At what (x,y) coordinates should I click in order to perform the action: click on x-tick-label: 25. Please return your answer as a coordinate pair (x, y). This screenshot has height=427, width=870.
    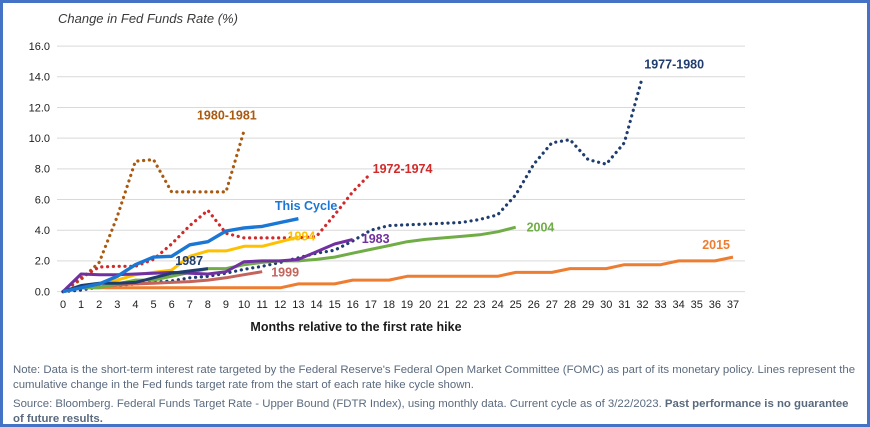
    Looking at the image, I should click on (516, 305).